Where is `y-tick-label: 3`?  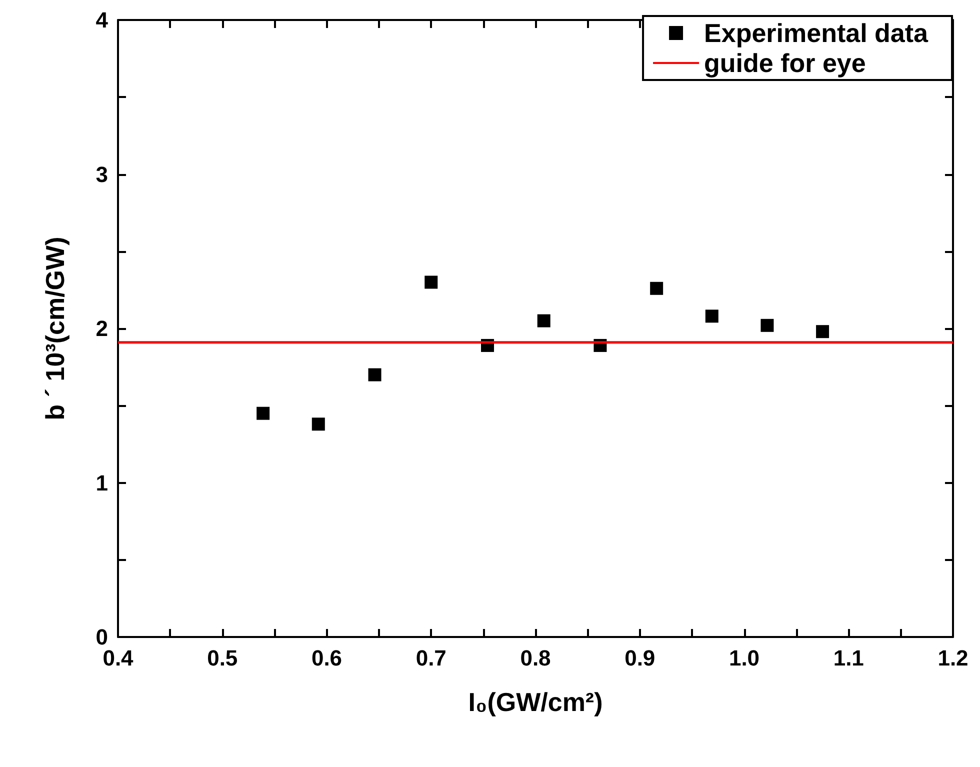 y-tick-label: 3 is located at coordinates (102, 174).